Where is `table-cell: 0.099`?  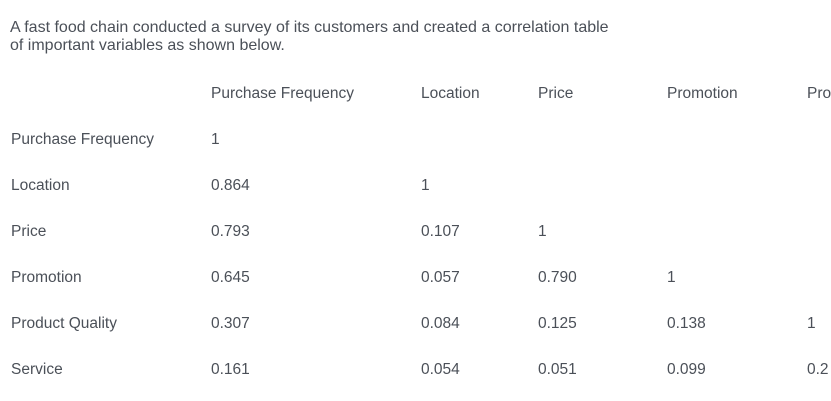
table-cell: 0.099 is located at coordinates (686, 369).